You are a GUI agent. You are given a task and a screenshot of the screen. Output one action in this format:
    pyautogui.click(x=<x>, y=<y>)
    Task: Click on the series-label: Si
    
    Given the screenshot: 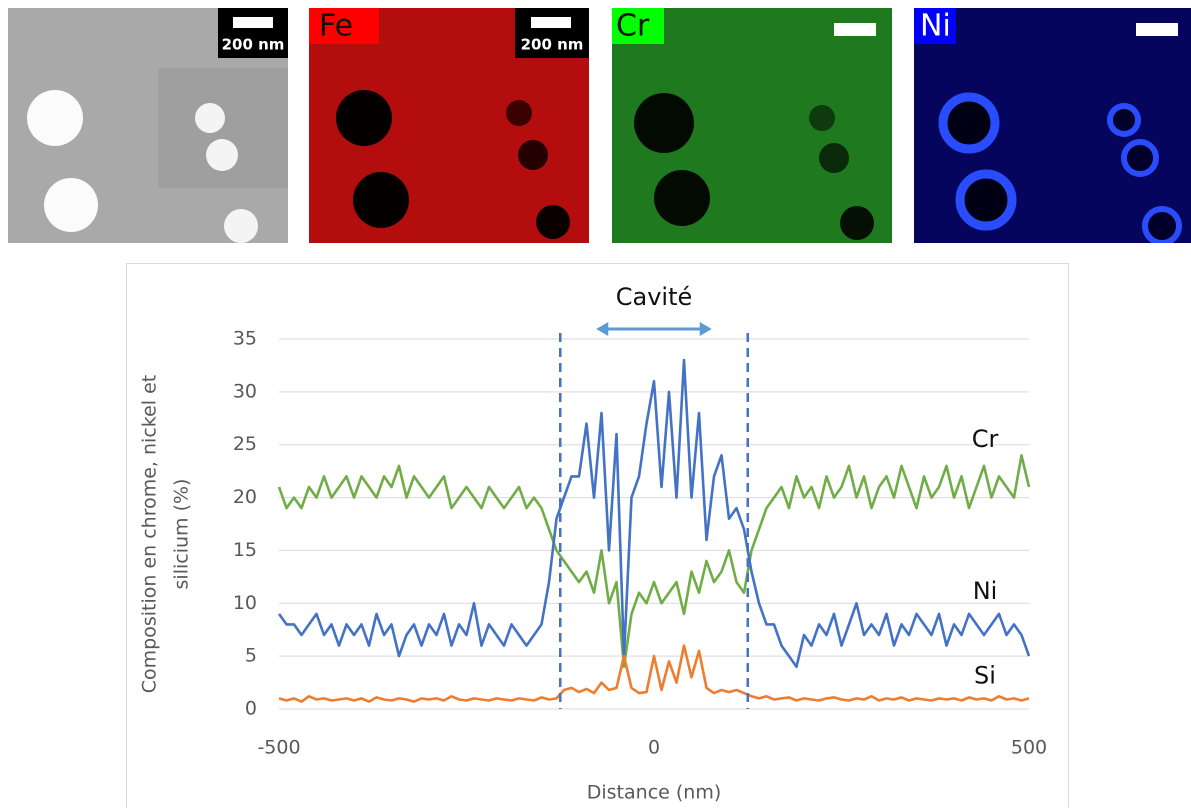 What is the action you would take?
    pyautogui.click(x=985, y=675)
    